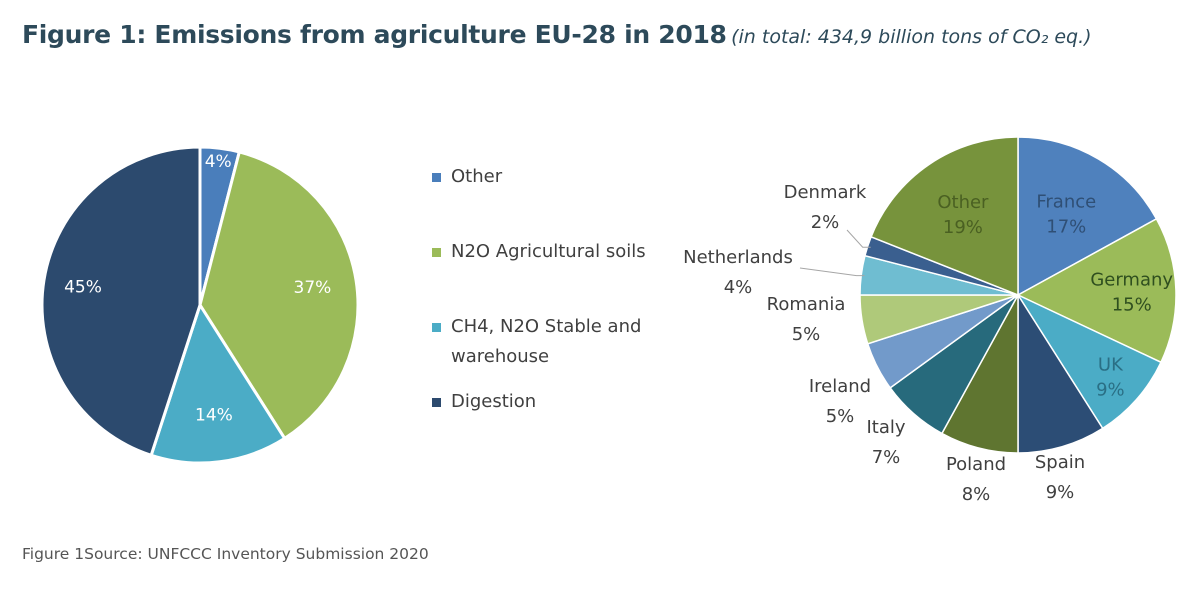 The image size is (1200, 589). I want to click on pie-value-label: 2%, so click(825, 222).